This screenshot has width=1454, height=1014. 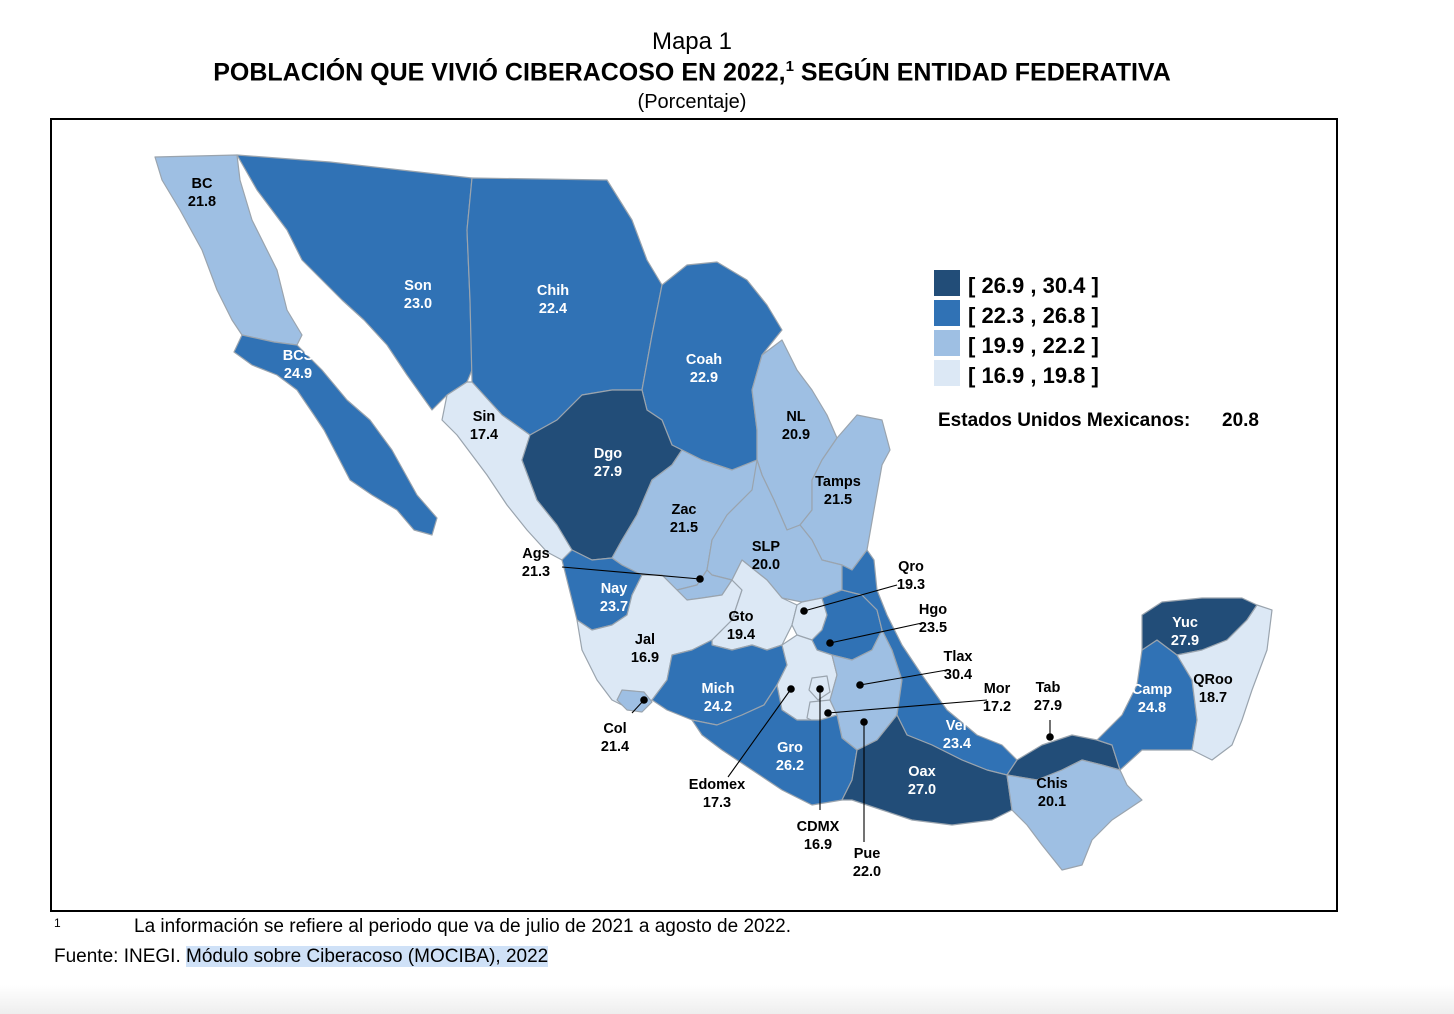 I want to click on state-col, so click(x=634, y=701).